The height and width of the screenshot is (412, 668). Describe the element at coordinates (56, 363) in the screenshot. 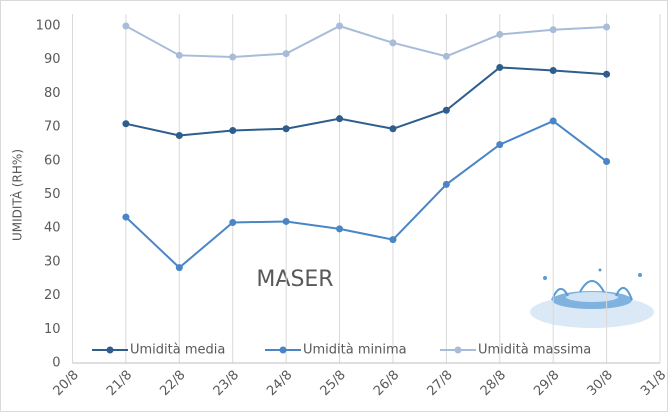

I see `y-tick-label: 0` at that location.